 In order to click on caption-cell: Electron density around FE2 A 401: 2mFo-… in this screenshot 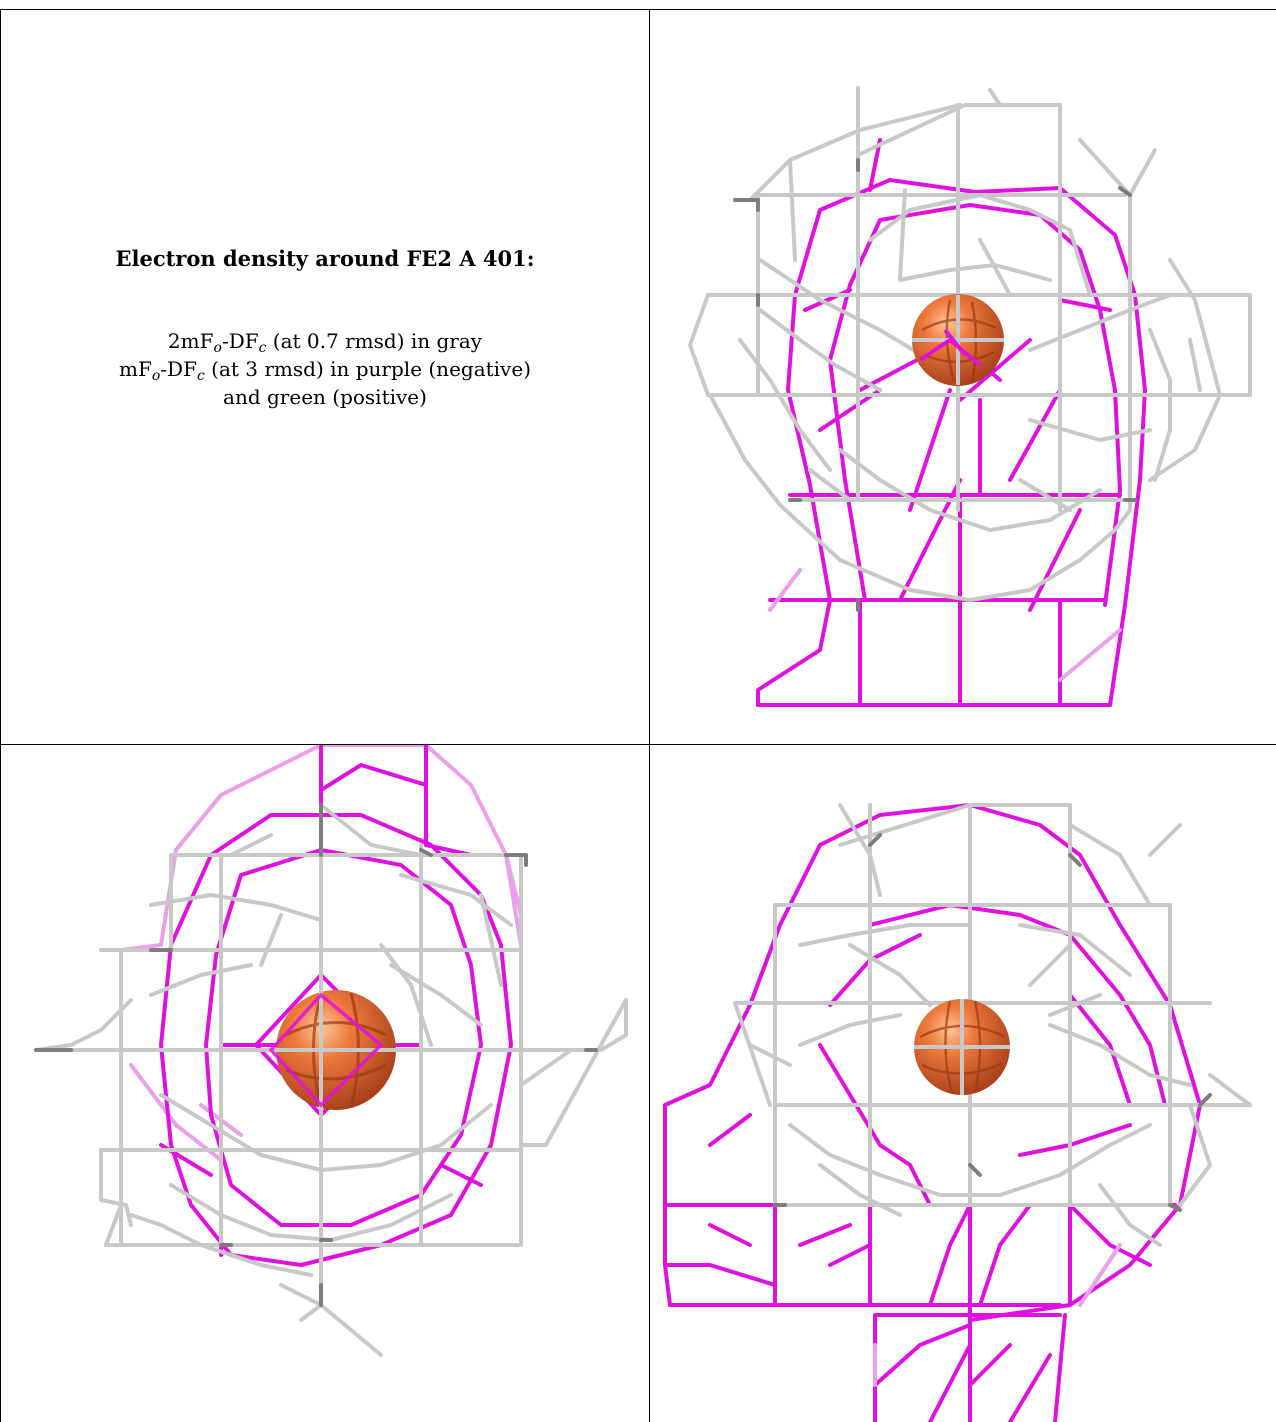, I will do `click(325, 328)`.